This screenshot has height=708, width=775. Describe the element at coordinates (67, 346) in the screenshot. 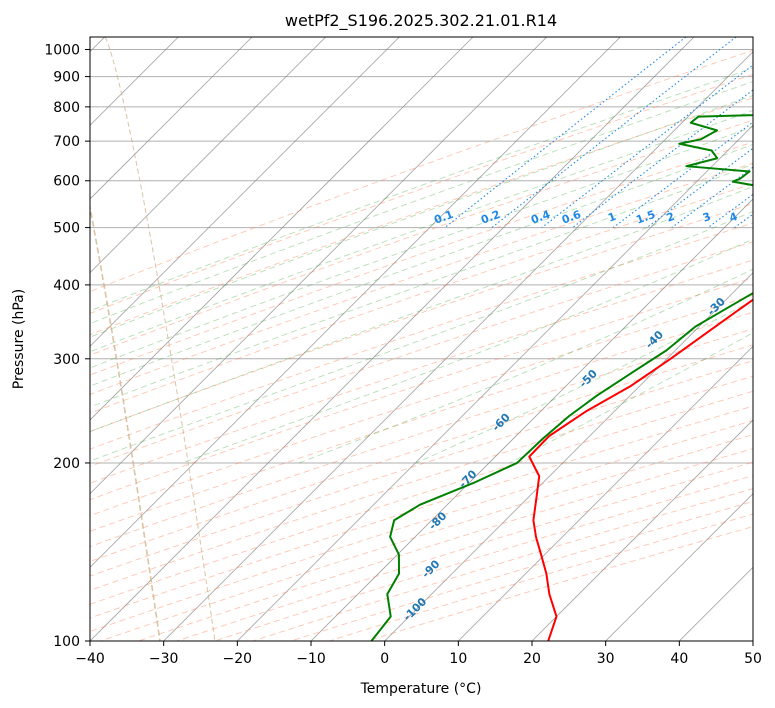

I see `y-axis: 100 200 300 400 500 600 700 800 900 1000` at that location.